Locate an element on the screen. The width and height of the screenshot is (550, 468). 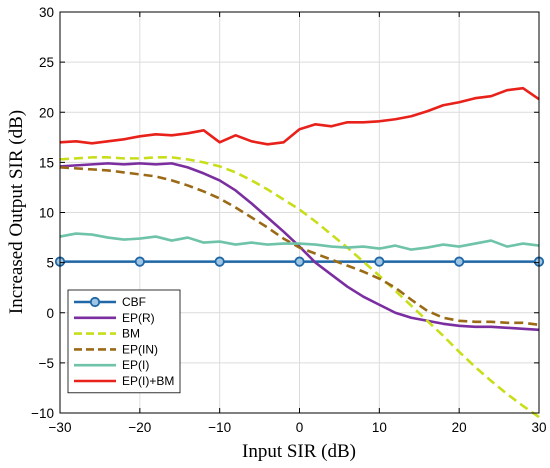
y-tick-label: −10 is located at coordinates (42, 413).